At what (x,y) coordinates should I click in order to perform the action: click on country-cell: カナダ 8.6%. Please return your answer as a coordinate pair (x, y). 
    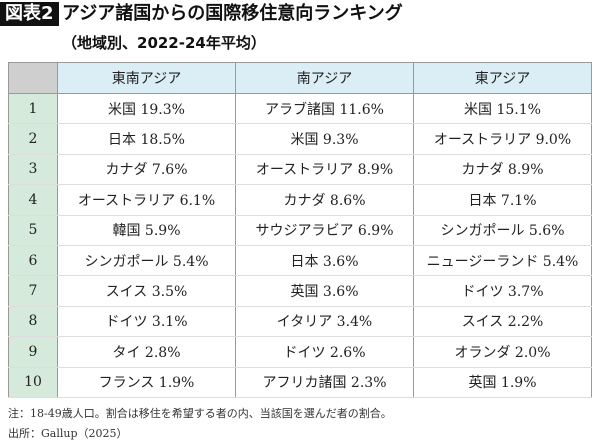
    Looking at the image, I should click on (324, 200).